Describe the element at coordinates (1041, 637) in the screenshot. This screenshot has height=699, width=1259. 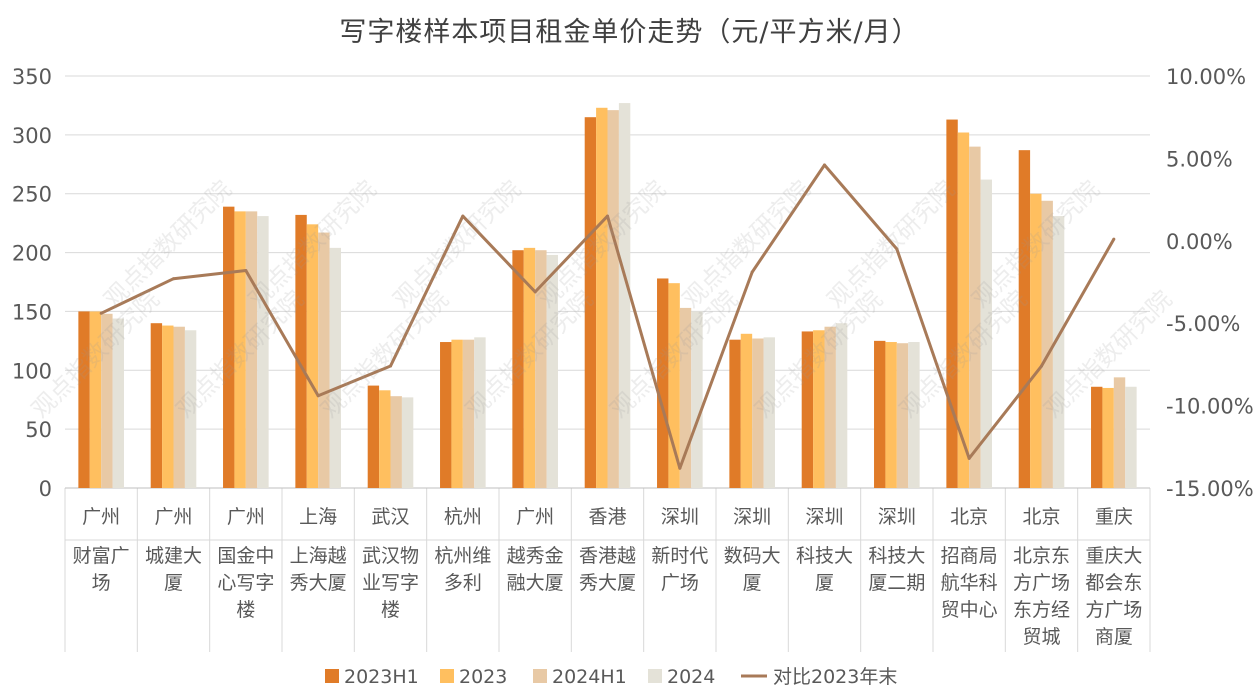
I see `category-name-label: 贸城` at that location.